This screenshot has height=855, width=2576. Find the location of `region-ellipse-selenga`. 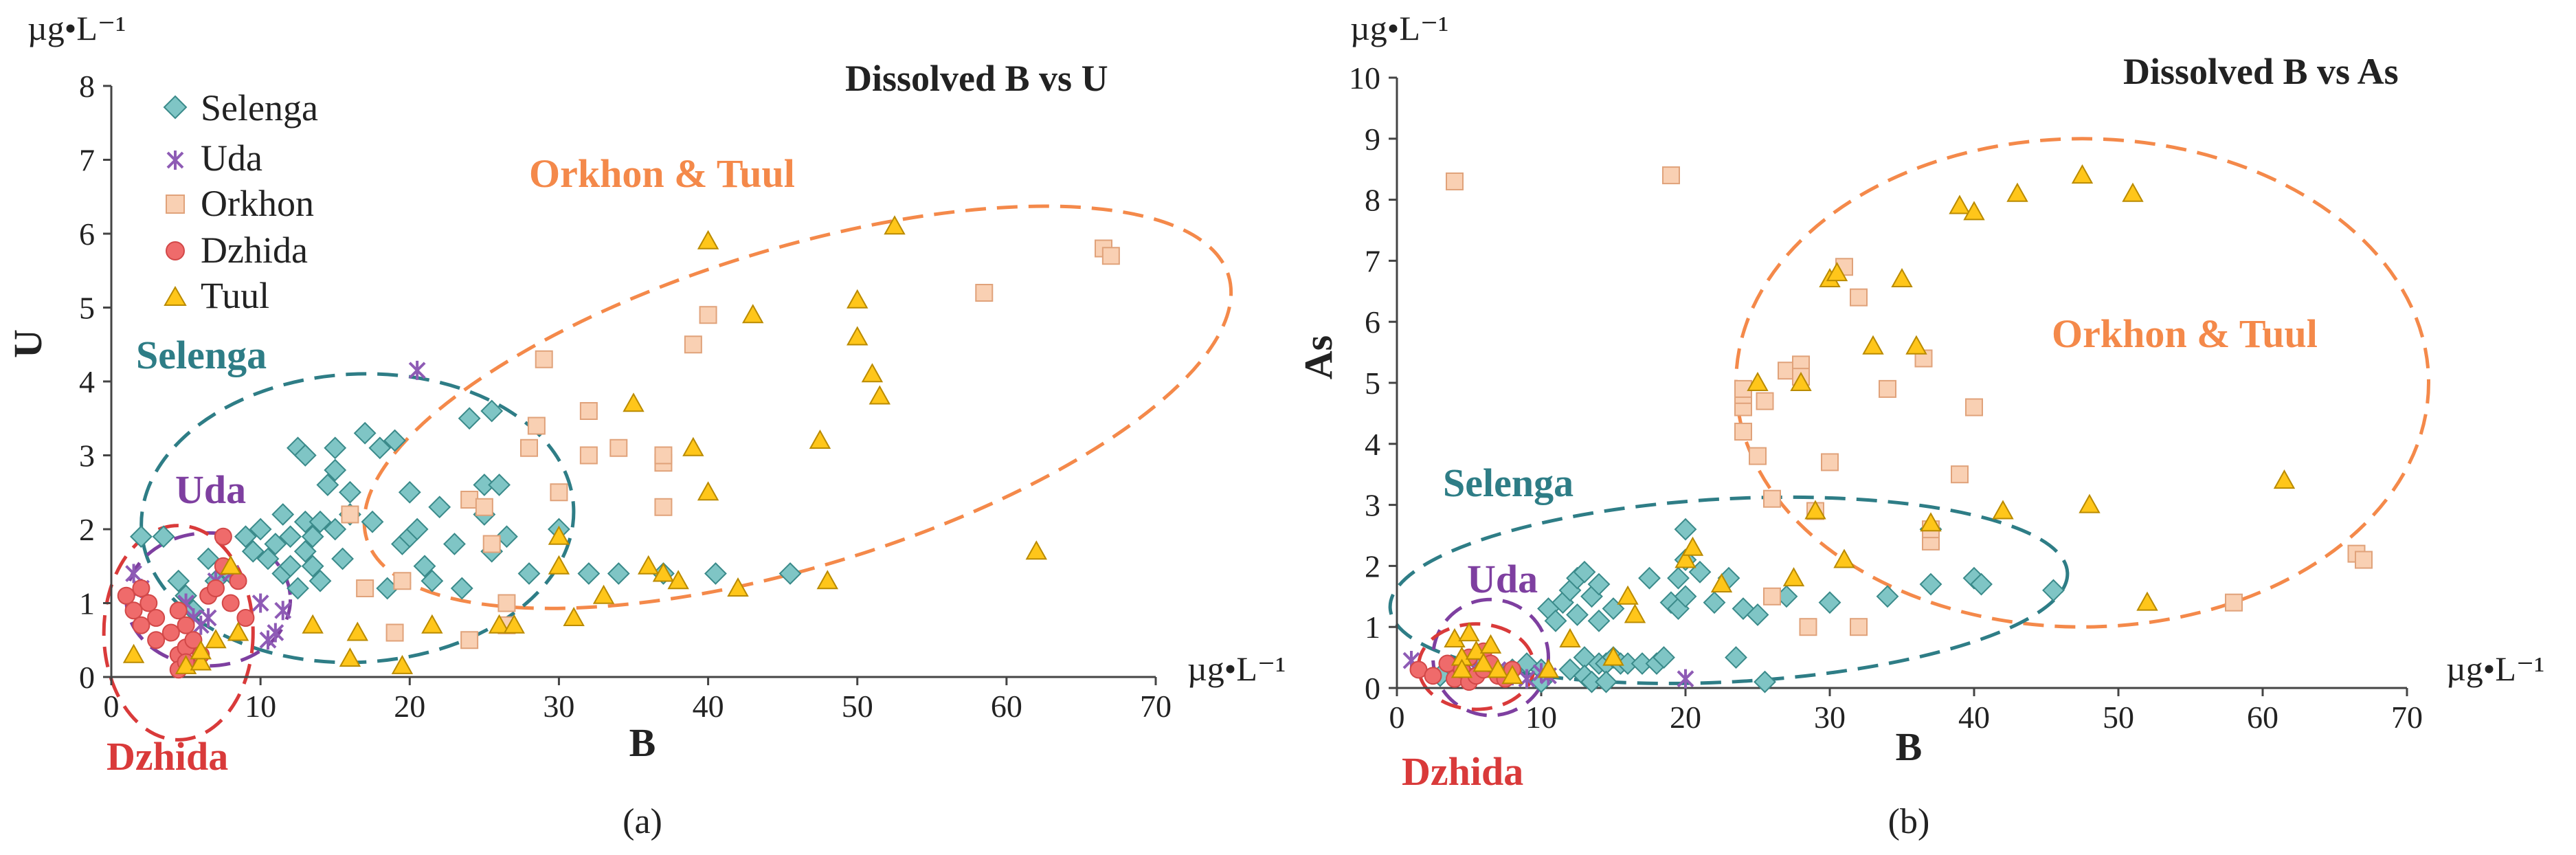

region-ellipse-selenga is located at coordinates (1729, 590).